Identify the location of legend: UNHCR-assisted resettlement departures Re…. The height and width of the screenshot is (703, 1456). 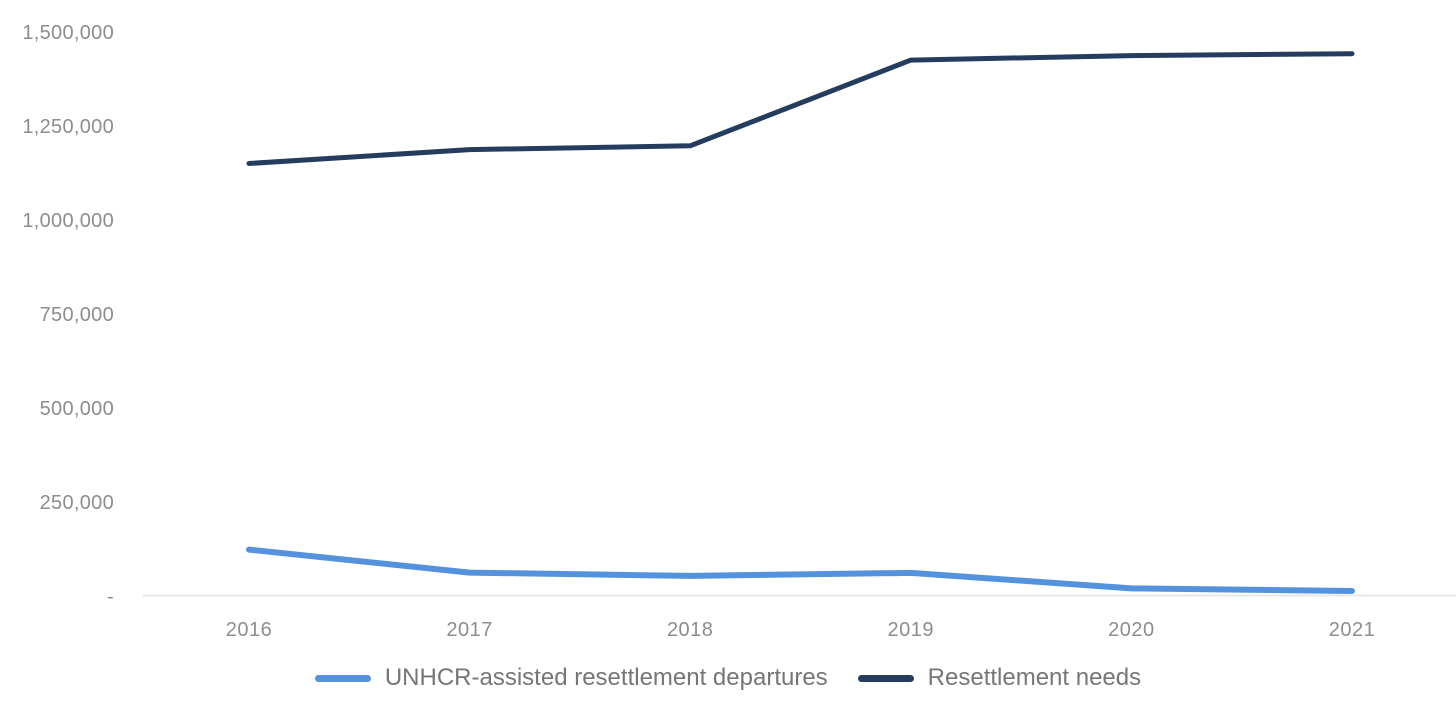
(728, 678).